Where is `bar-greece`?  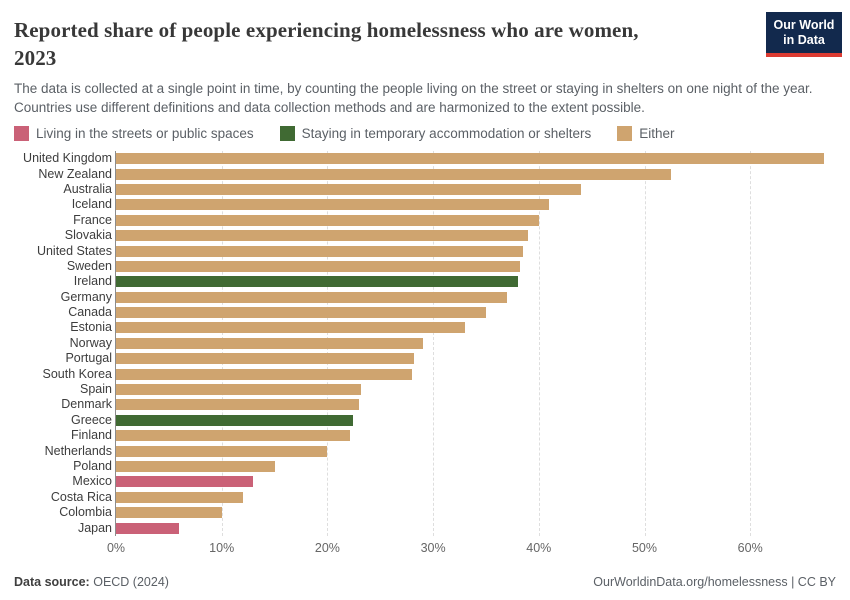 bar-greece is located at coordinates (234, 420).